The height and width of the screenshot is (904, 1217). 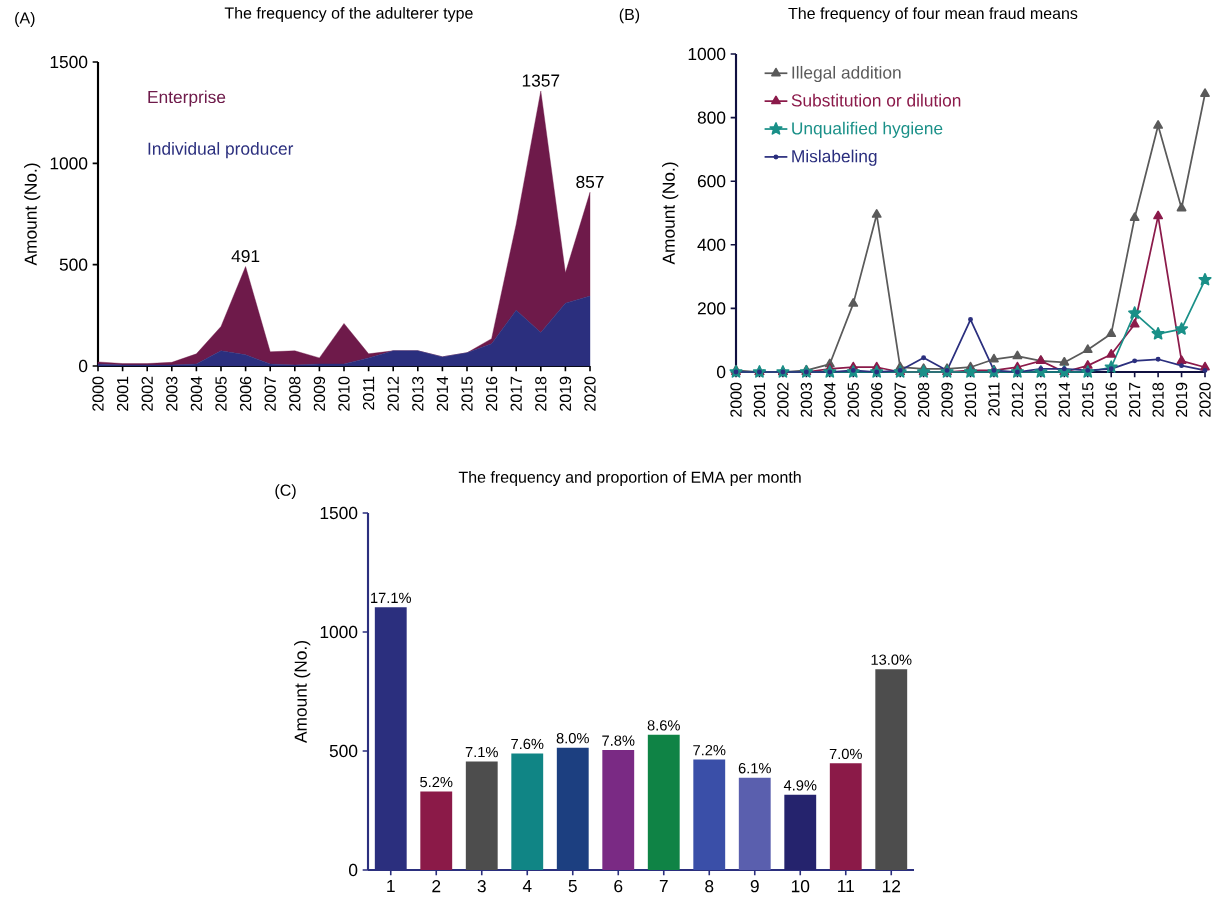 What do you see at coordinates (391, 597) in the screenshot?
I see `annotation: 17.1%` at bounding box center [391, 597].